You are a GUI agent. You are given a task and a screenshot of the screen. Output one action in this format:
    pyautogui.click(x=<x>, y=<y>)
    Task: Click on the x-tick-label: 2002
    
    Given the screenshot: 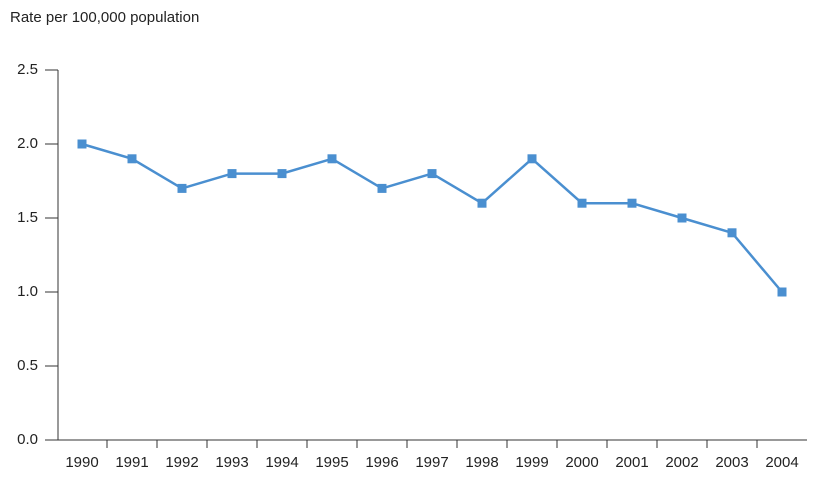 What is the action you would take?
    pyautogui.click(x=681, y=462)
    